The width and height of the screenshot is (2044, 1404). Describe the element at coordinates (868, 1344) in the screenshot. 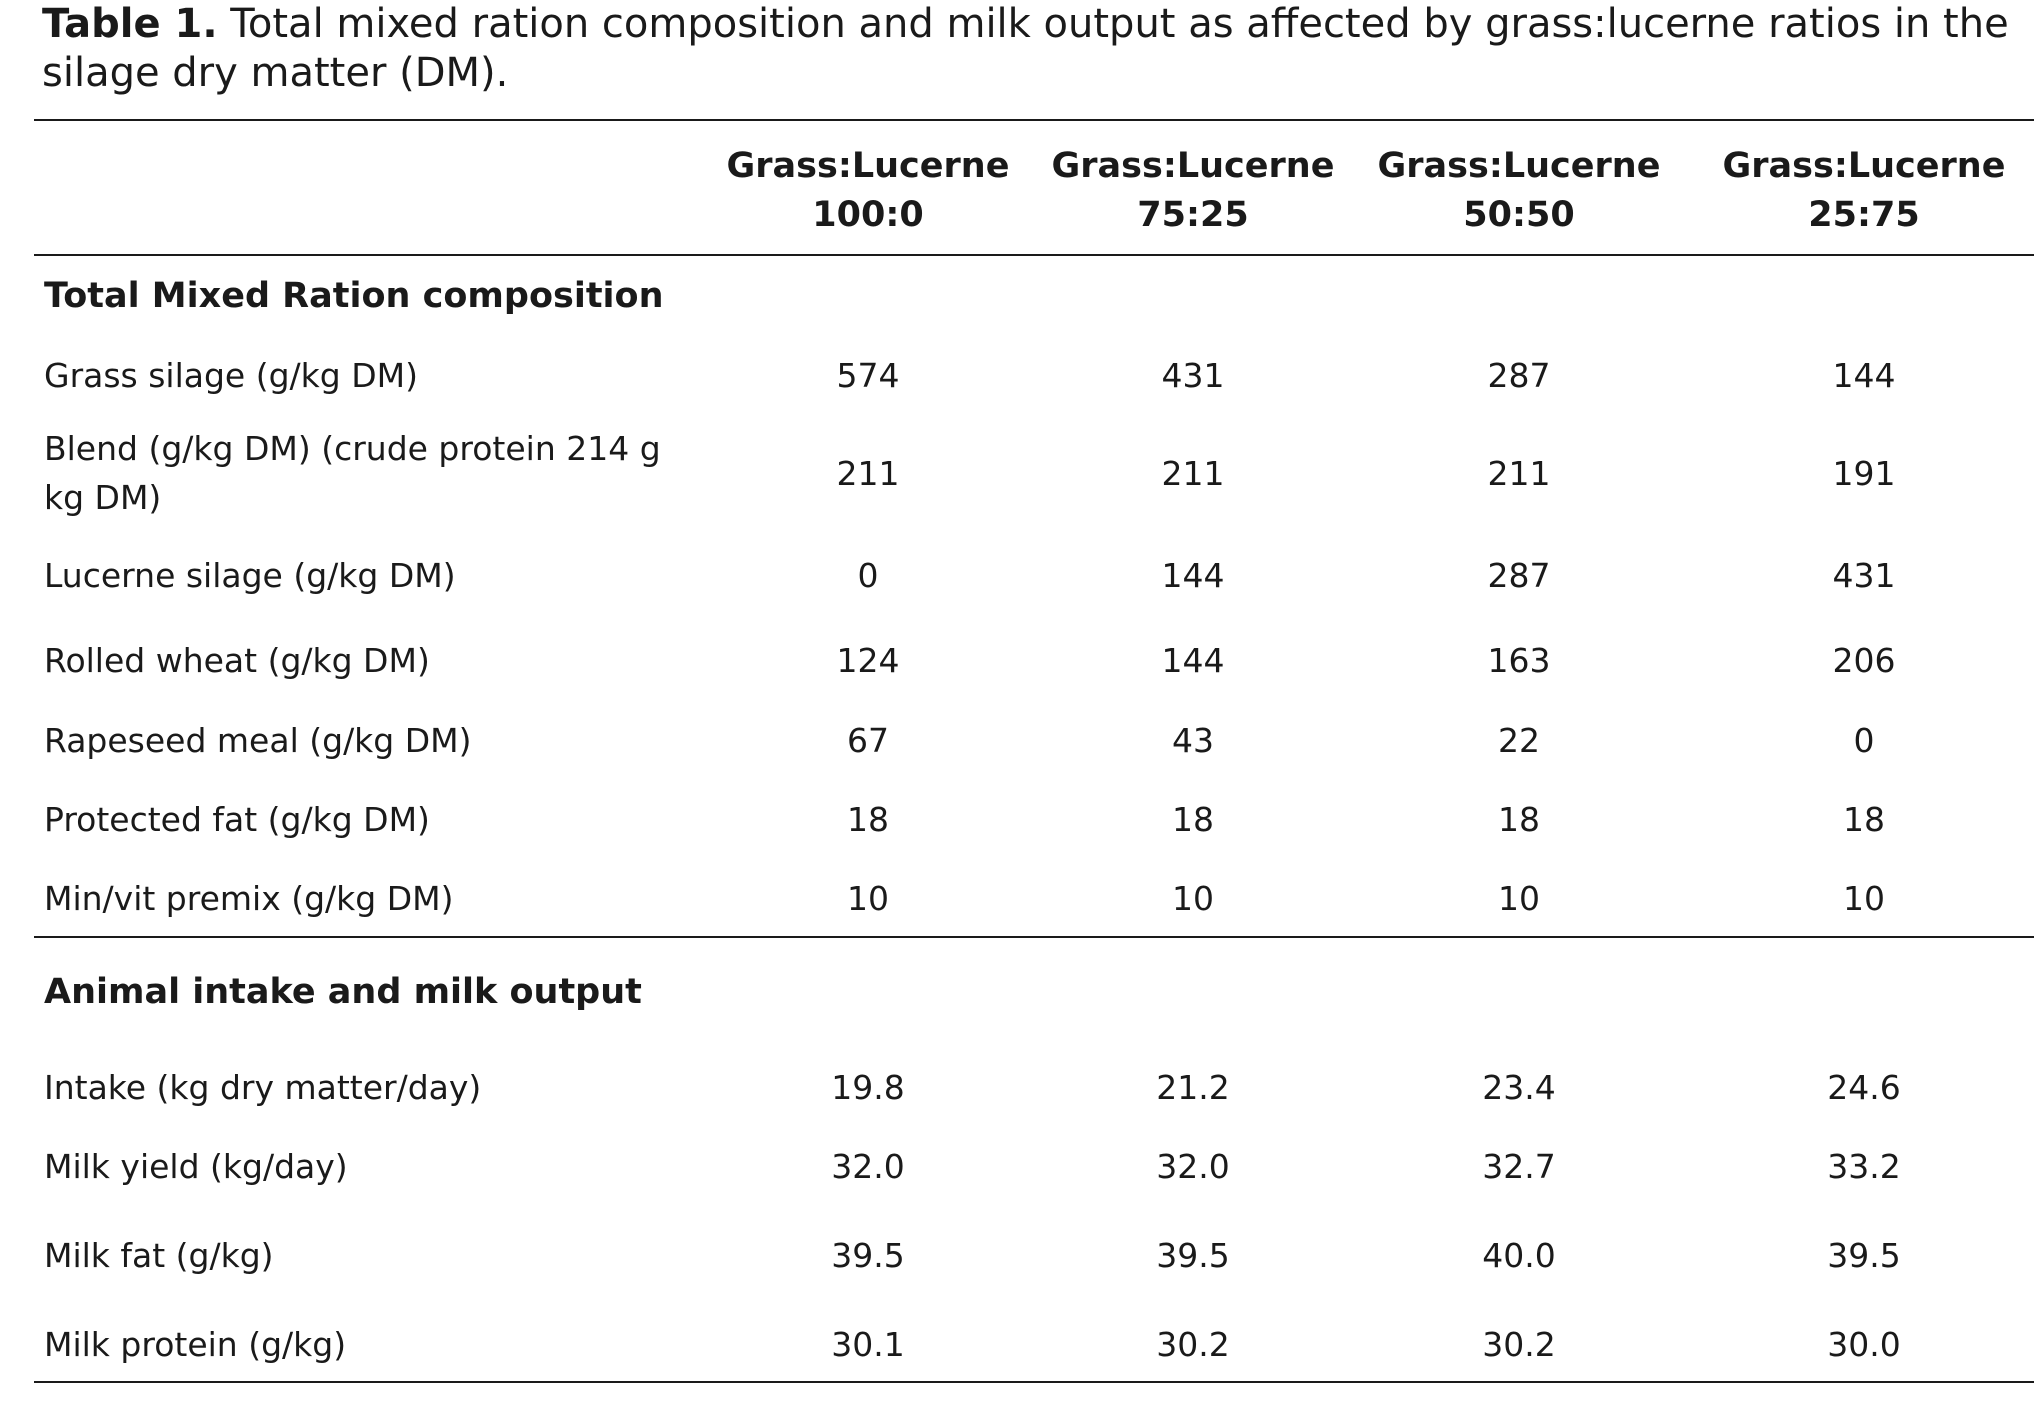

I see `table-cell: 30.1` at that location.